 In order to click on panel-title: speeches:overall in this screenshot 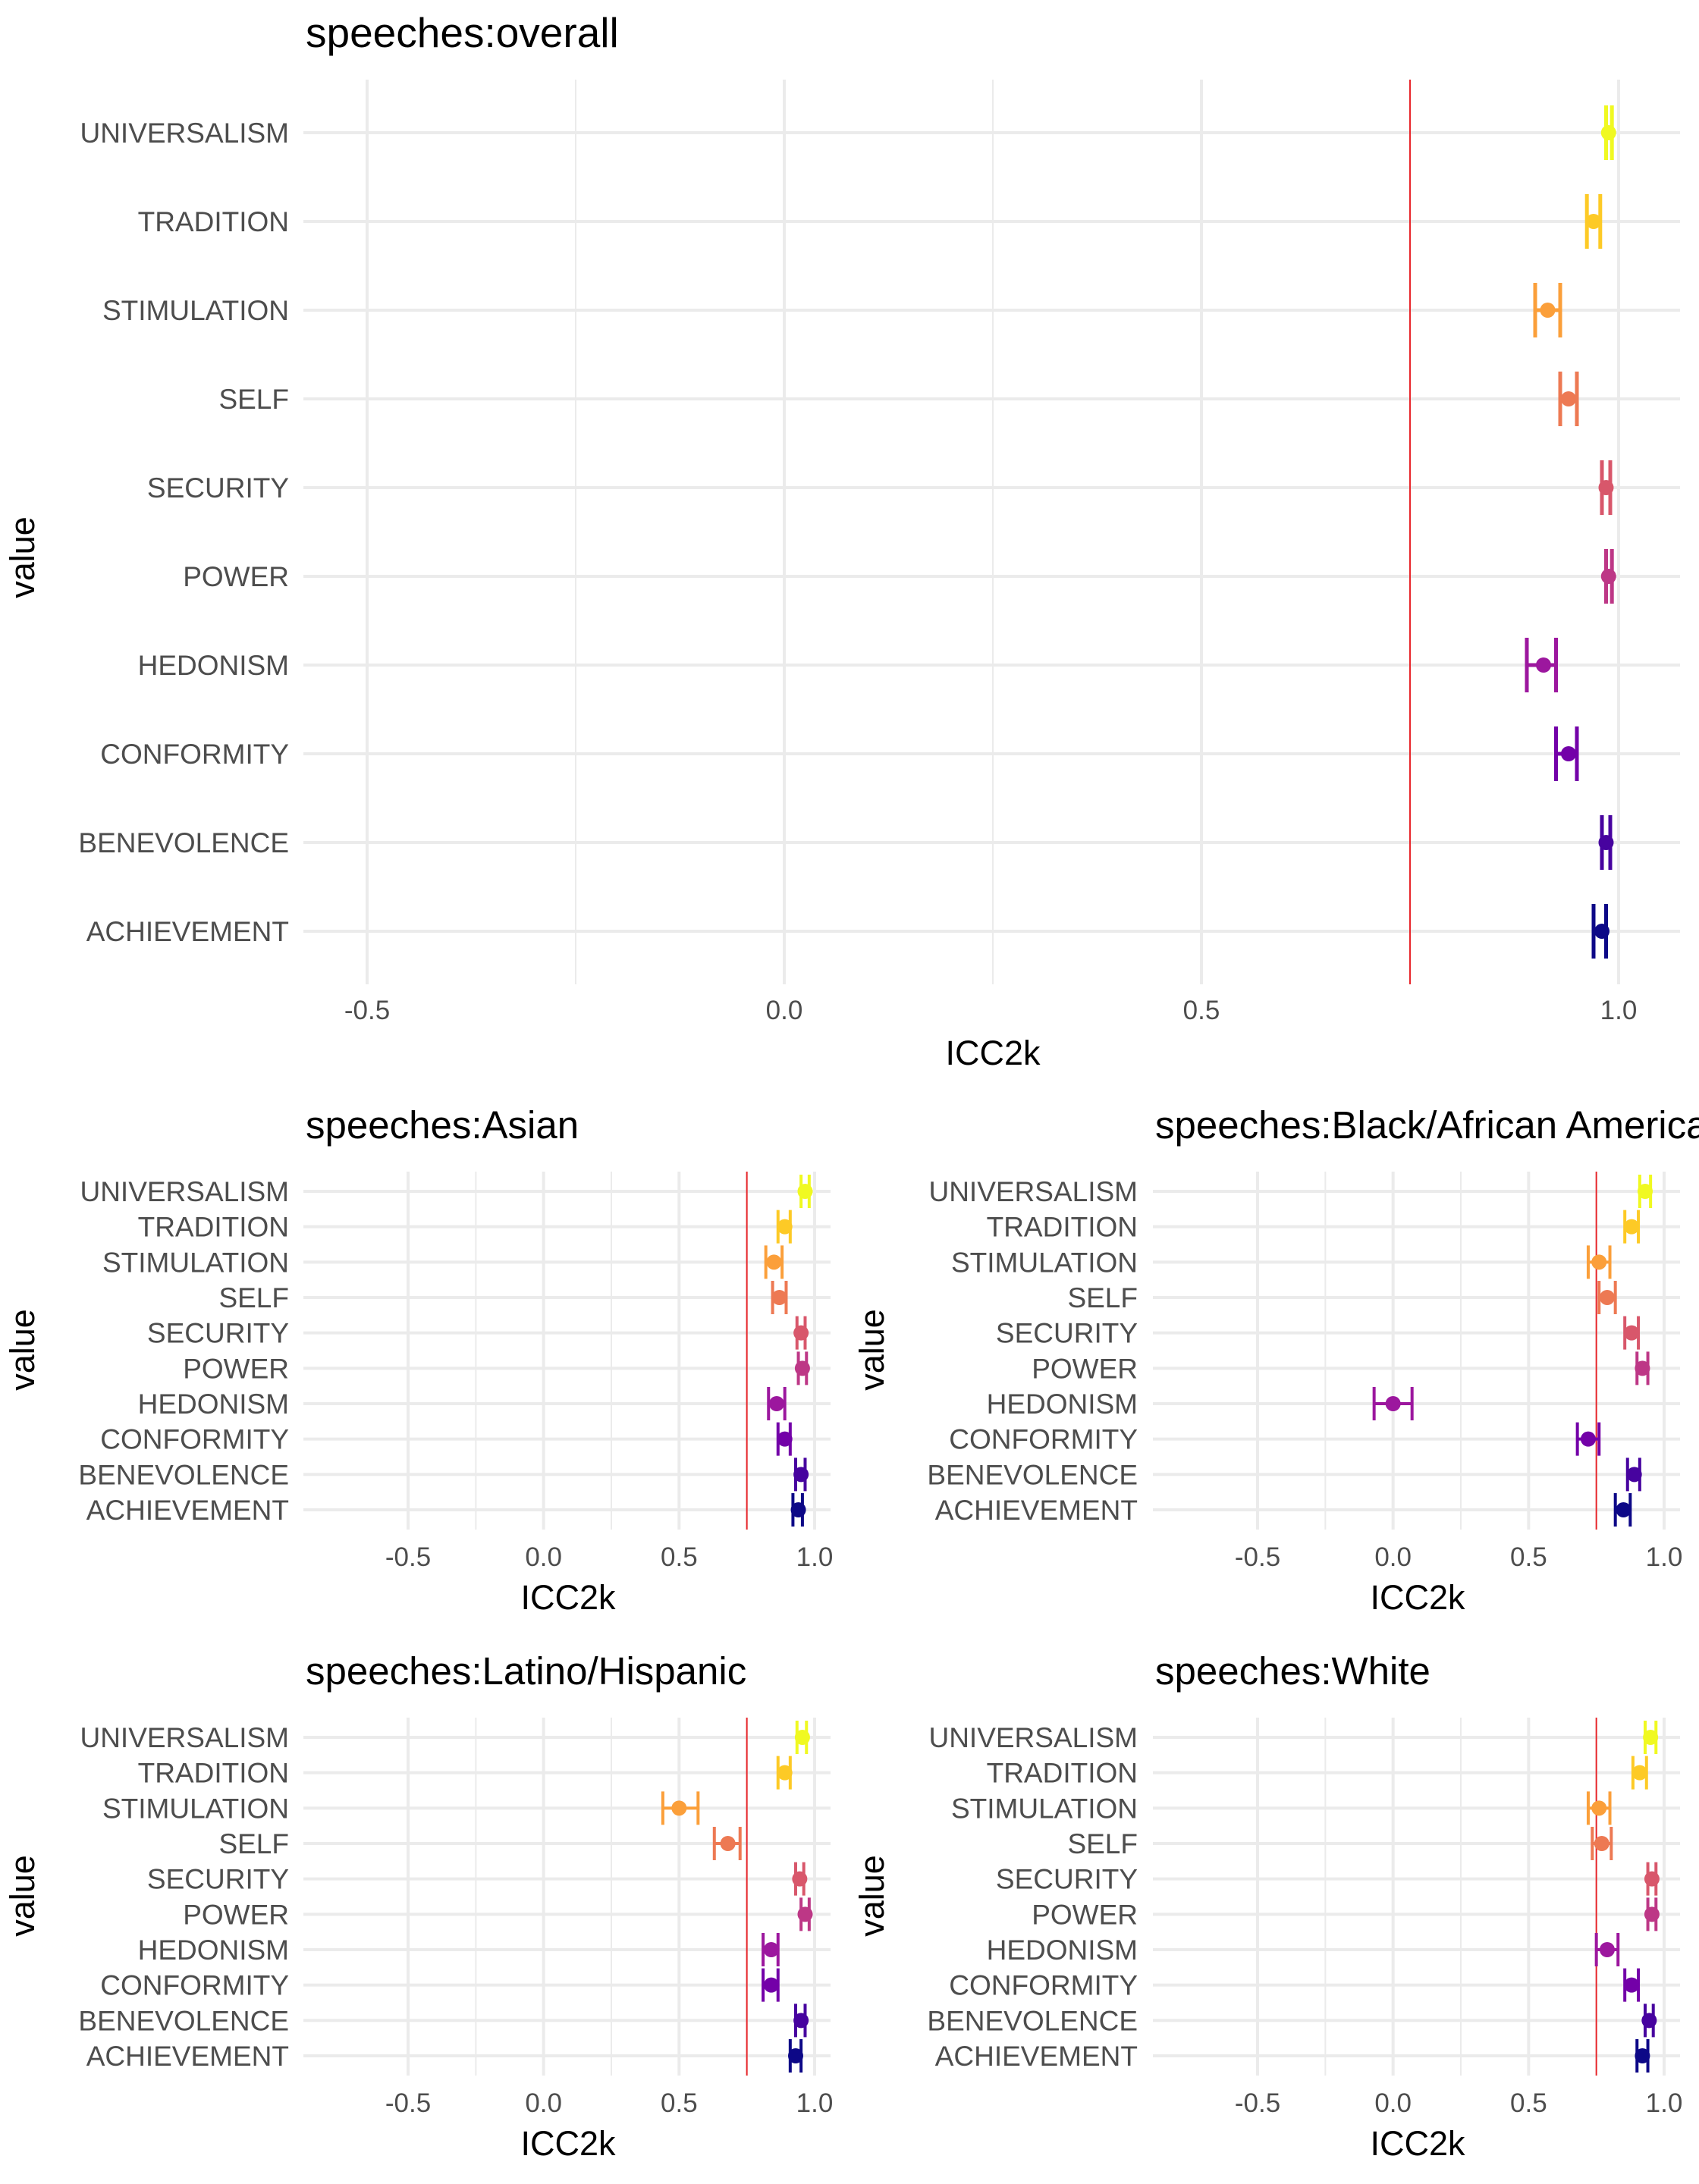, I will do `click(462, 32)`.